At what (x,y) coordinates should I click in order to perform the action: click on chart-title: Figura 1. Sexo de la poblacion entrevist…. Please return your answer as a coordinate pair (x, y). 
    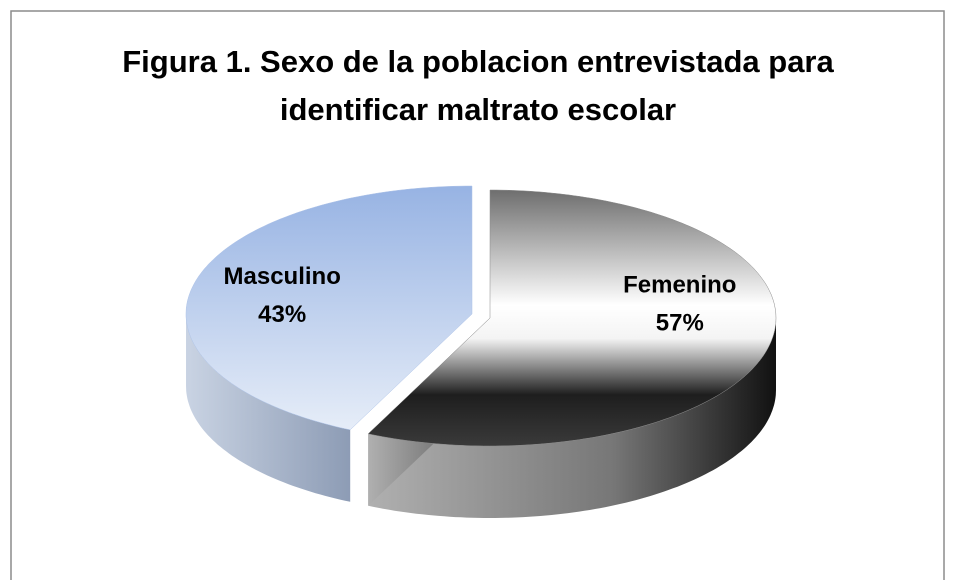
    Looking at the image, I should click on (478, 85).